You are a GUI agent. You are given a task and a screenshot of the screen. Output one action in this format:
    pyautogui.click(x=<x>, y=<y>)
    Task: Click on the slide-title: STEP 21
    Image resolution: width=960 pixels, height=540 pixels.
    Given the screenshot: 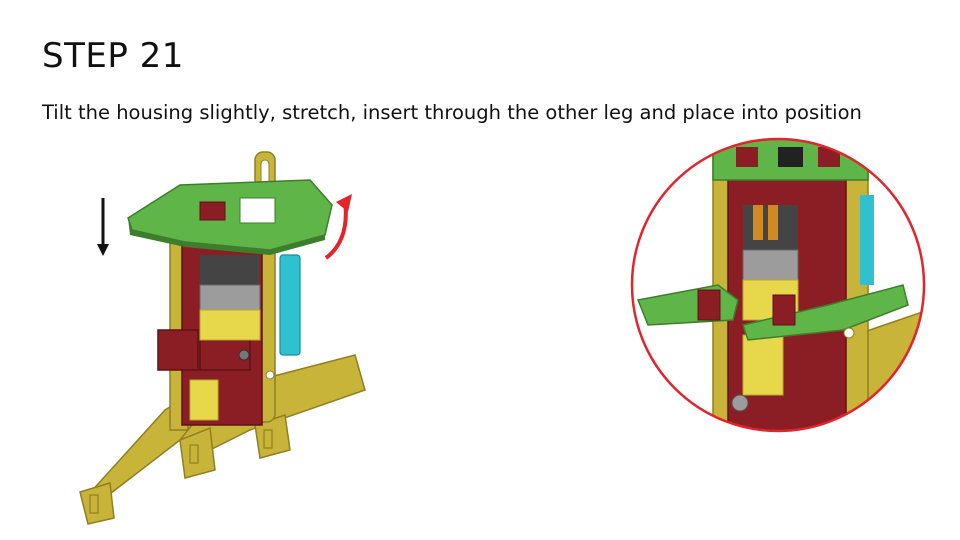 What is the action you would take?
    pyautogui.click(x=113, y=56)
    